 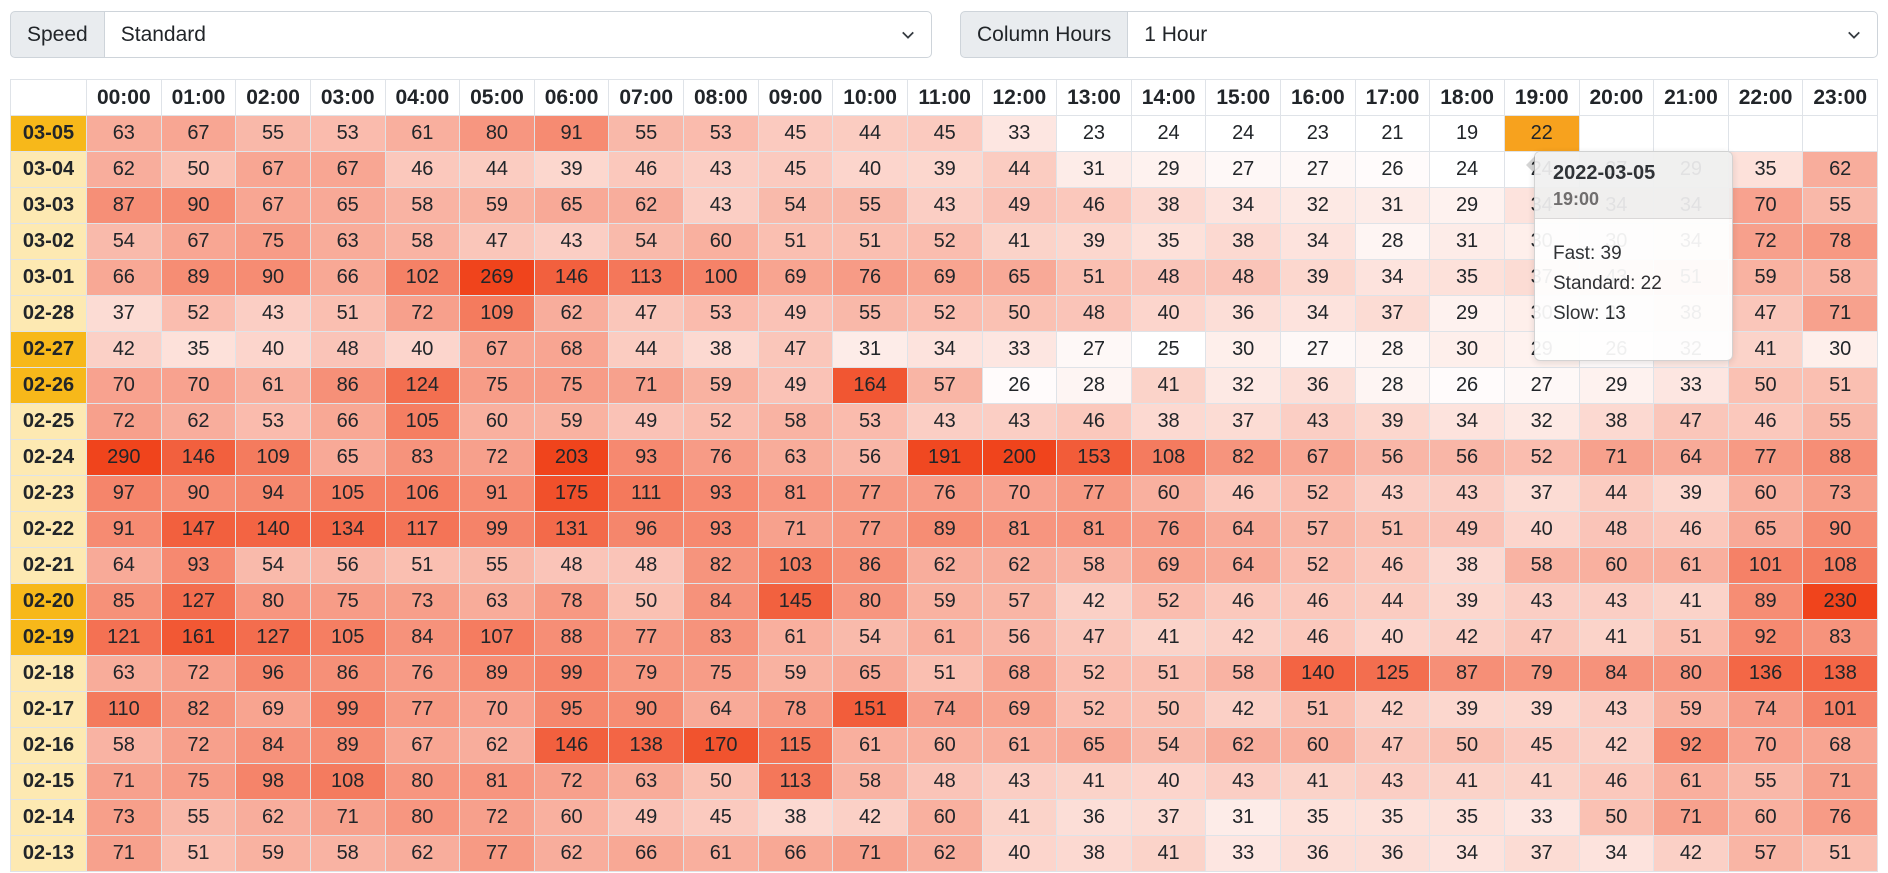 What do you see at coordinates (422, 385) in the screenshot?
I see `heatmap-cell: 124` at bounding box center [422, 385].